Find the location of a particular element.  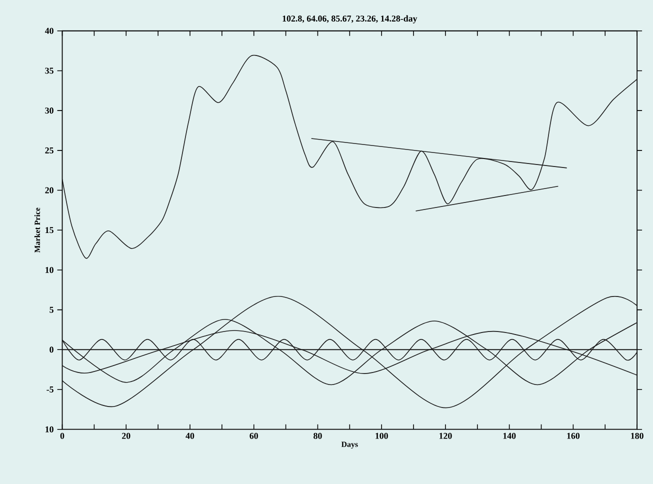

x-tick-label: 60 is located at coordinates (254, 435).